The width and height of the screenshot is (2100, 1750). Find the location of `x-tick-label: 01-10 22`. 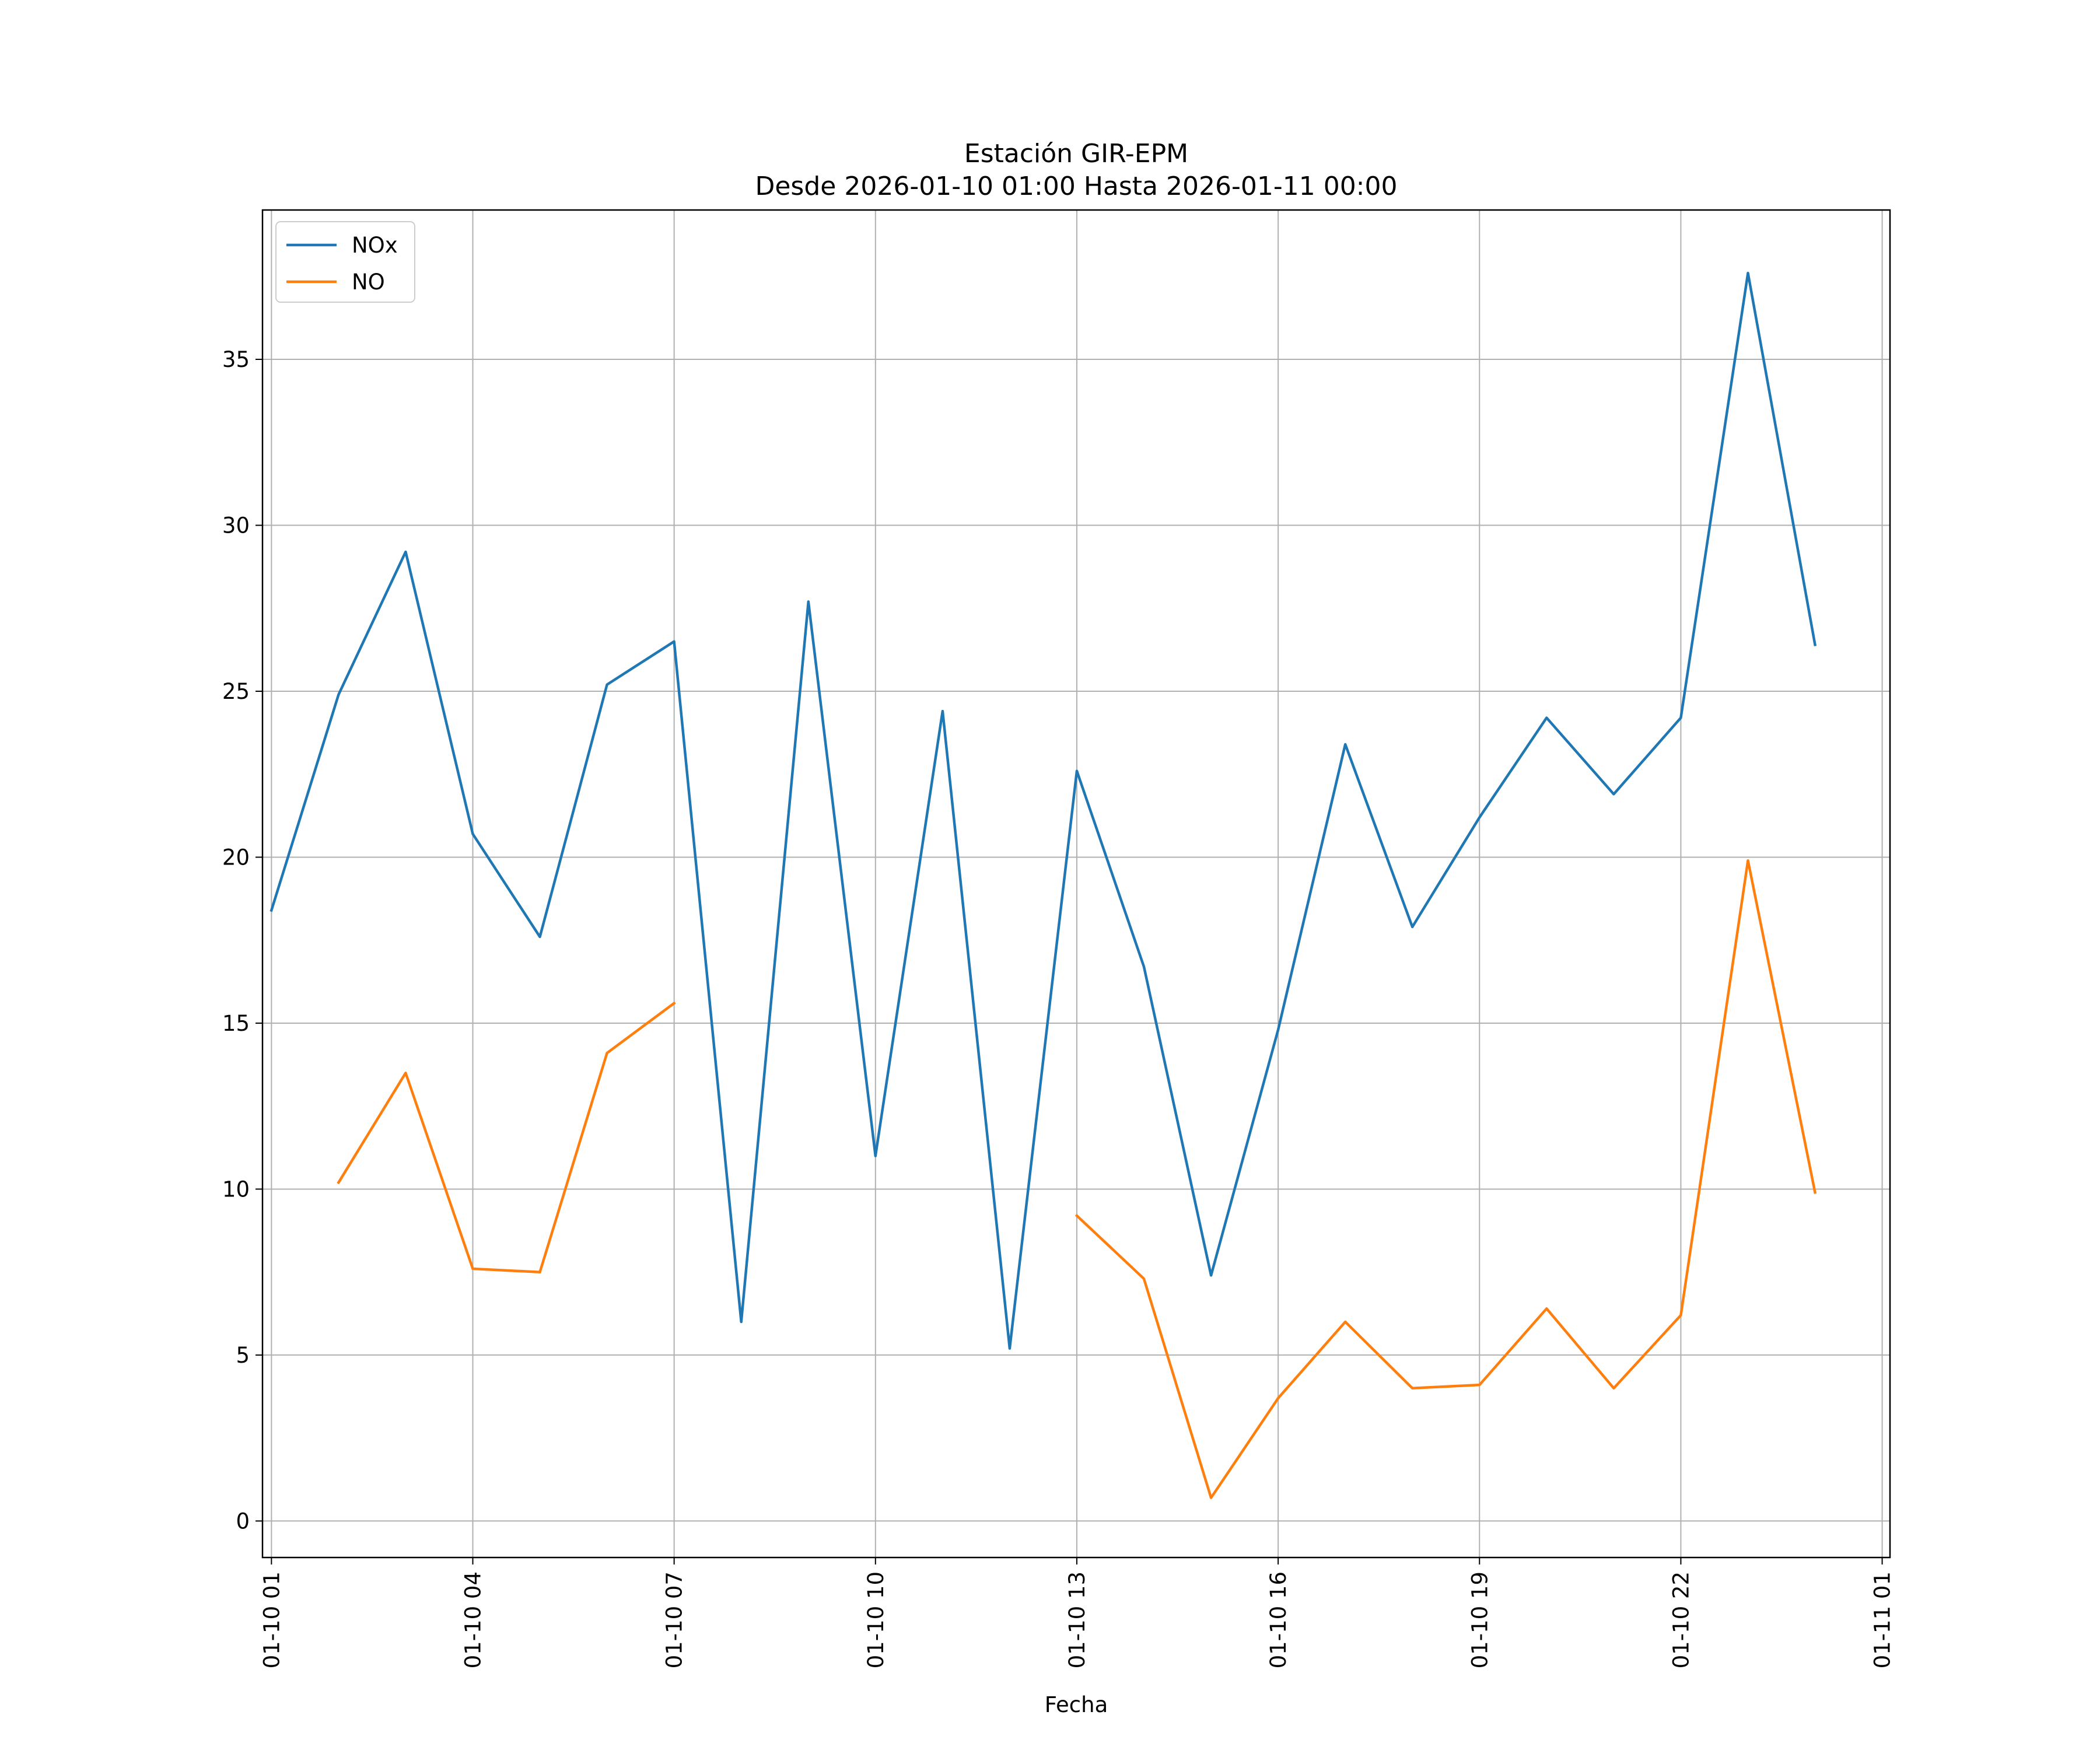

x-tick-label: 01-10 22 is located at coordinates (1680, 1620).